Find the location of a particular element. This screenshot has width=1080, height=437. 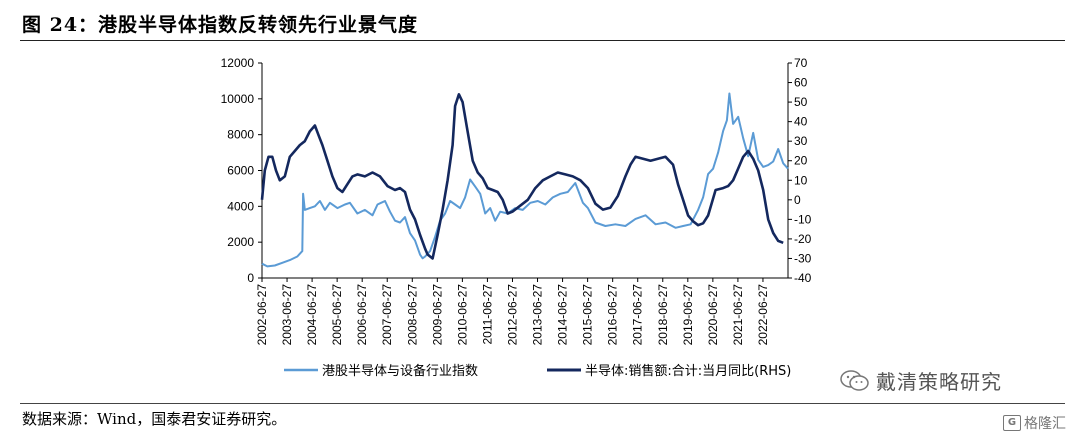

gelonghui-label: 格隆汇 is located at coordinates (1045, 424).